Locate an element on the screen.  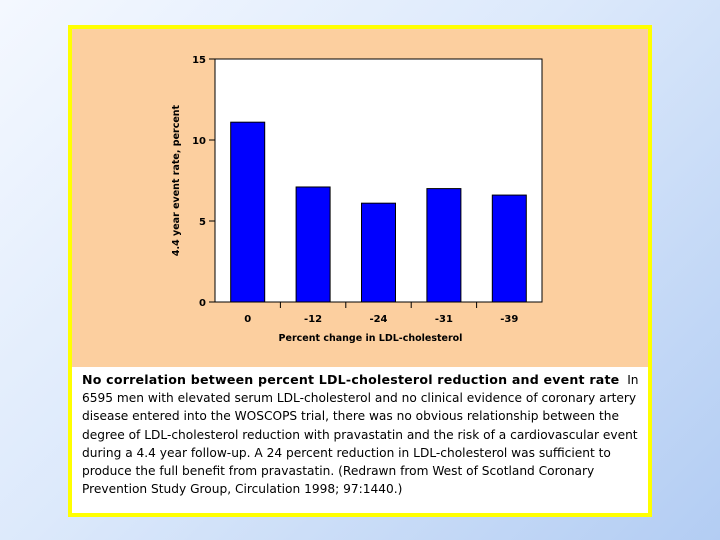
y-tick-label: 10 is located at coordinates (199, 141).